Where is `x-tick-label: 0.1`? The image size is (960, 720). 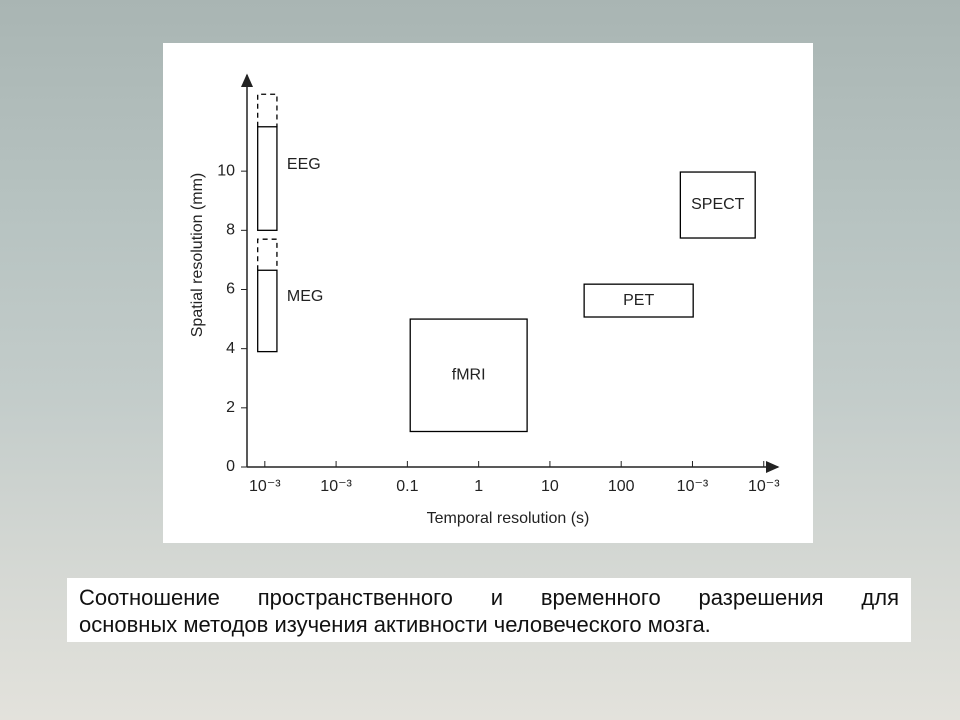 x-tick-label: 0.1 is located at coordinates (407, 486).